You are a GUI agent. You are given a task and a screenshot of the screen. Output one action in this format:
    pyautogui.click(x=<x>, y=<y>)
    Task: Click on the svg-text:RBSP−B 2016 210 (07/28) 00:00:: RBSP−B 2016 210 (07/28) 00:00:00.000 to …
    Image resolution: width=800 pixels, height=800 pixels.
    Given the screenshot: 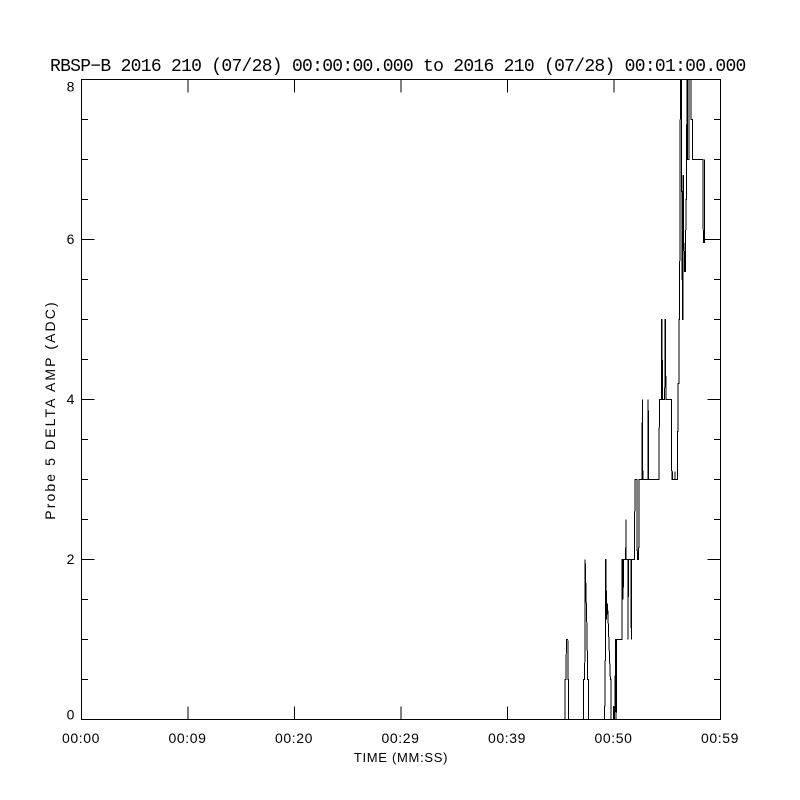 What is the action you would take?
    pyautogui.click(x=398, y=67)
    